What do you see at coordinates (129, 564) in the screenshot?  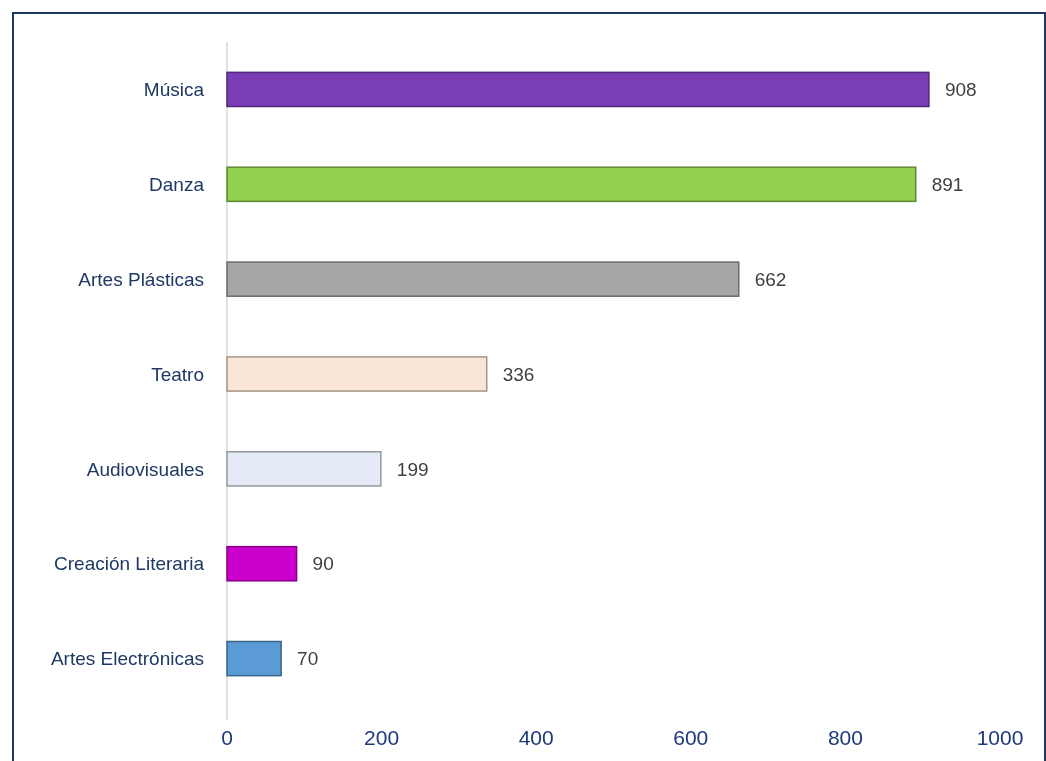 I see `y-tick-label: Creación Literaria` at bounding box center [129, 564].